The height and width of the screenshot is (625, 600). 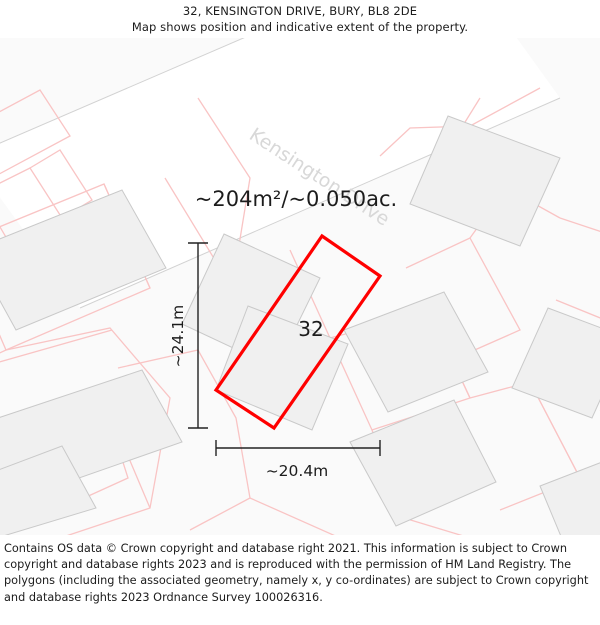 I want to click on plot-number-label: 32, so click(x=310, y=329).